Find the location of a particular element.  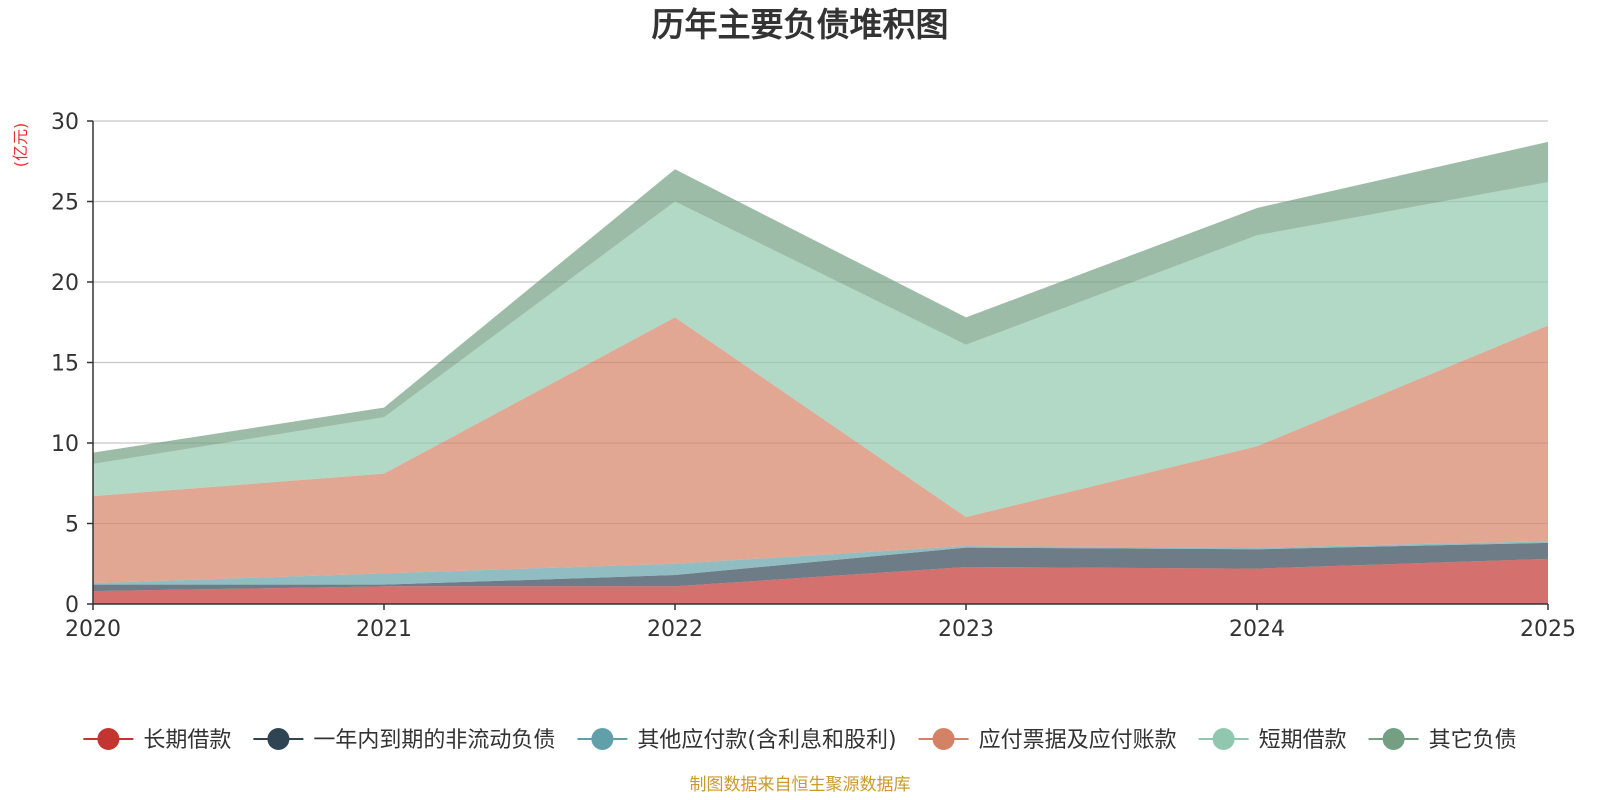

y-tick-label: 5 is located at coordinates (72, 525).